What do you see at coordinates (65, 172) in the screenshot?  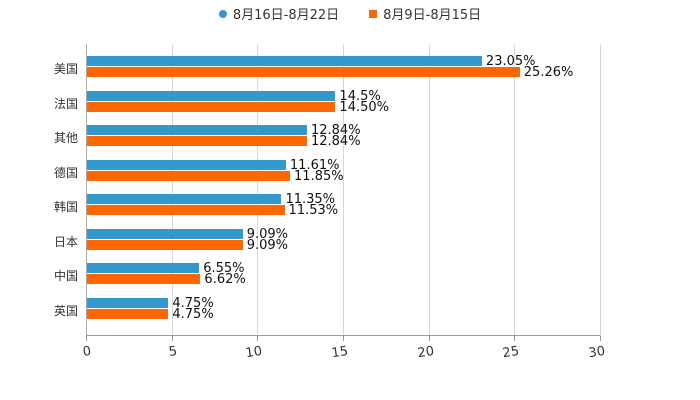 I see `category-label: 德国` at bounding box center [65, 172].